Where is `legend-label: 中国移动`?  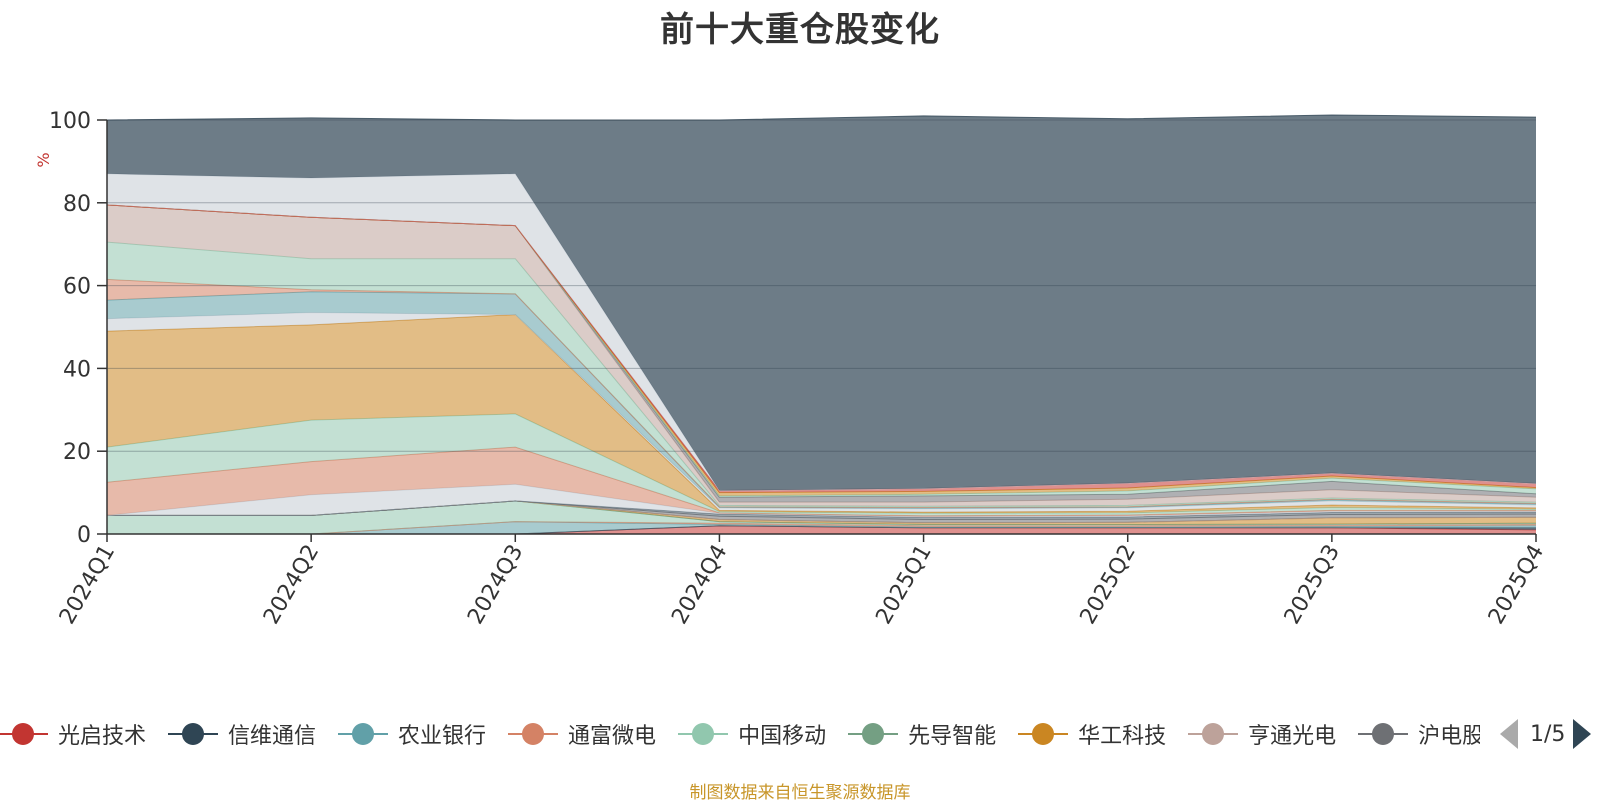
legend-label: 中国移动 is located at coordinates (782, 736).